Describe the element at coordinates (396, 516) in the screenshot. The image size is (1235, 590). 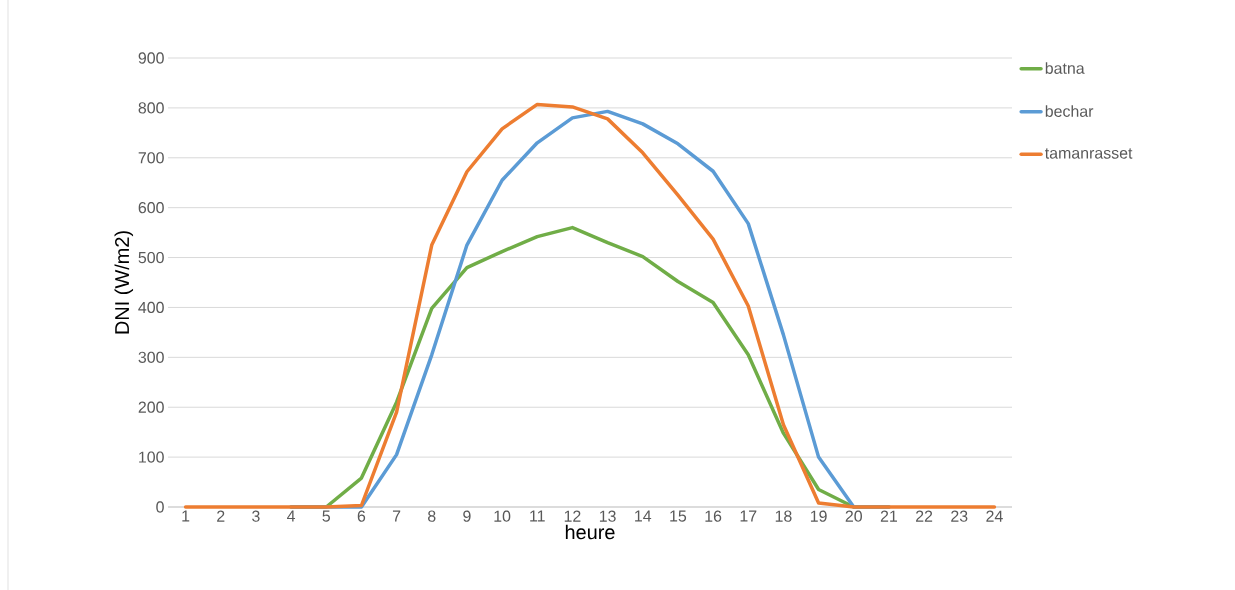
I see `x-tick-label: 7` at that location.